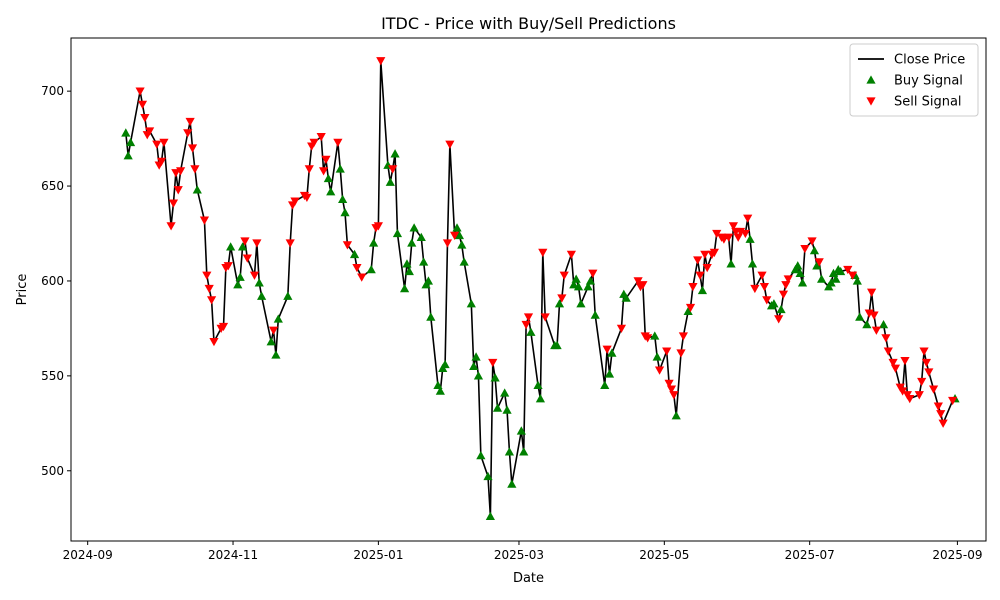 This screenshot has height=600, width=1000. Describe the element at coordinates (871, 101) in the screenshot. I see `legend-sell-swatch` at that location.